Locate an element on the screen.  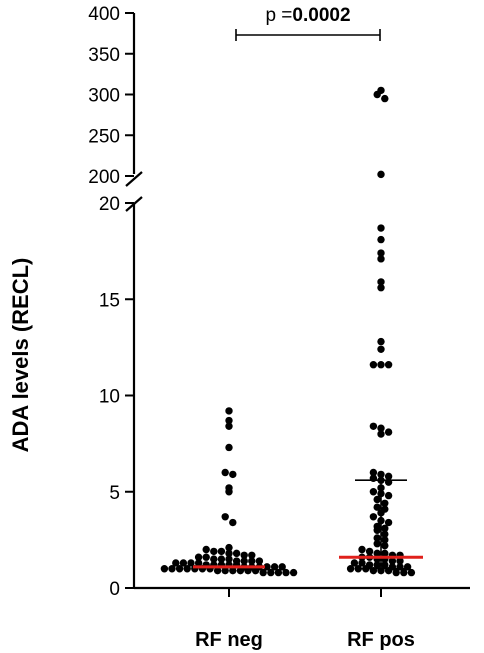
y-tick-label: 15 is located at coordinates (109, 300).